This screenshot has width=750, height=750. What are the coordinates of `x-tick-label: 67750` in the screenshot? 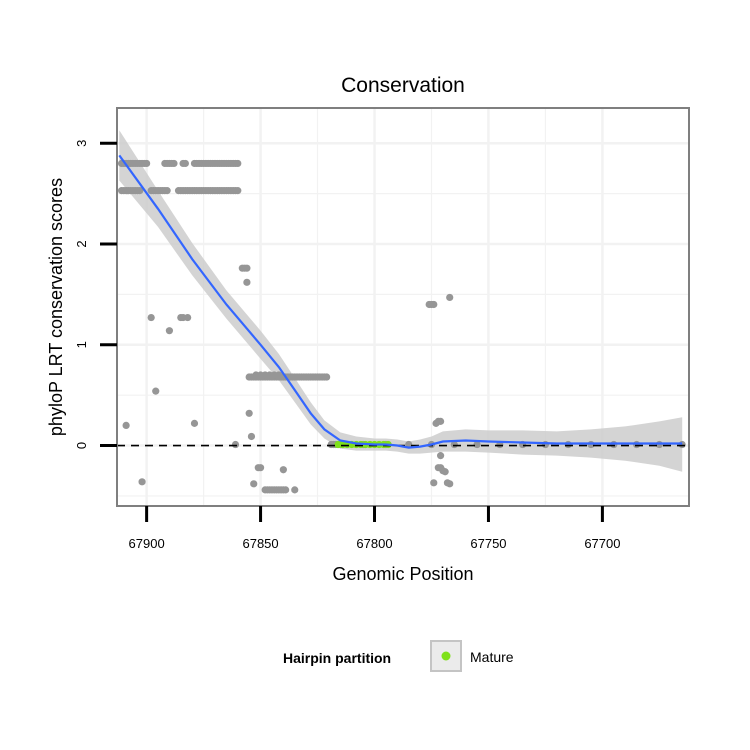 It's located at (488, 543).